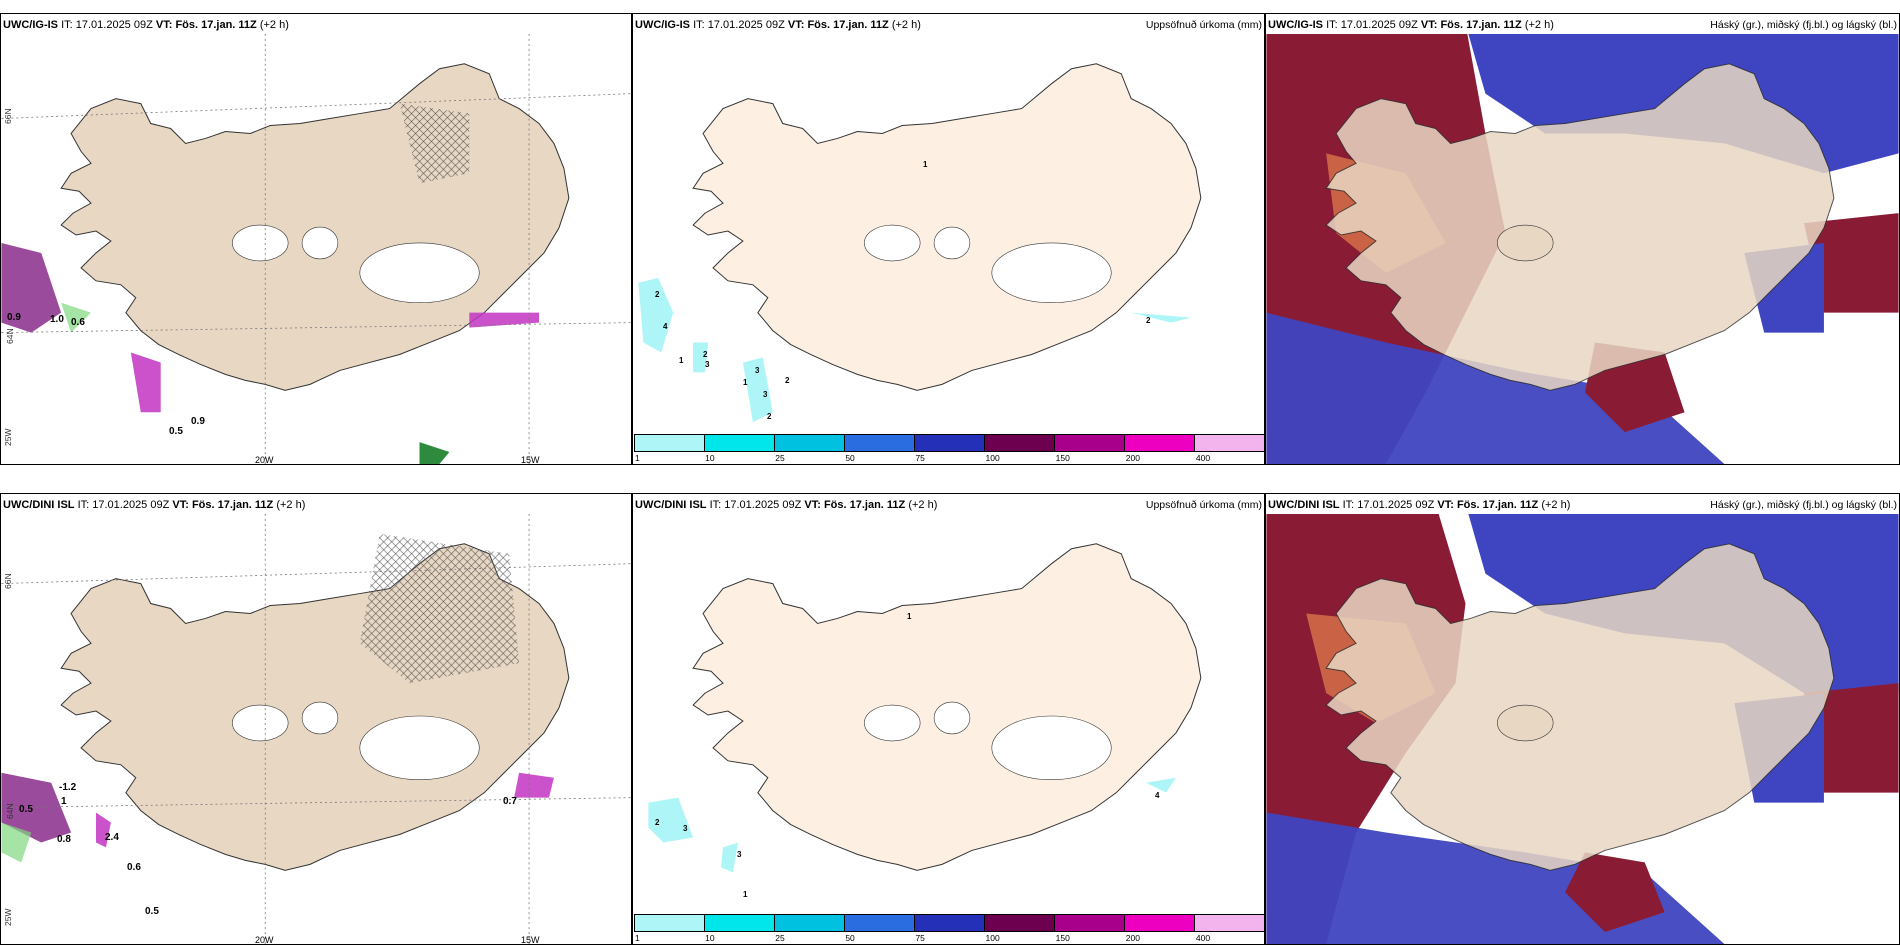  Describe the element at coordinates (112, 837) in the screenshot. I see `value-label: 2.4` at that location.